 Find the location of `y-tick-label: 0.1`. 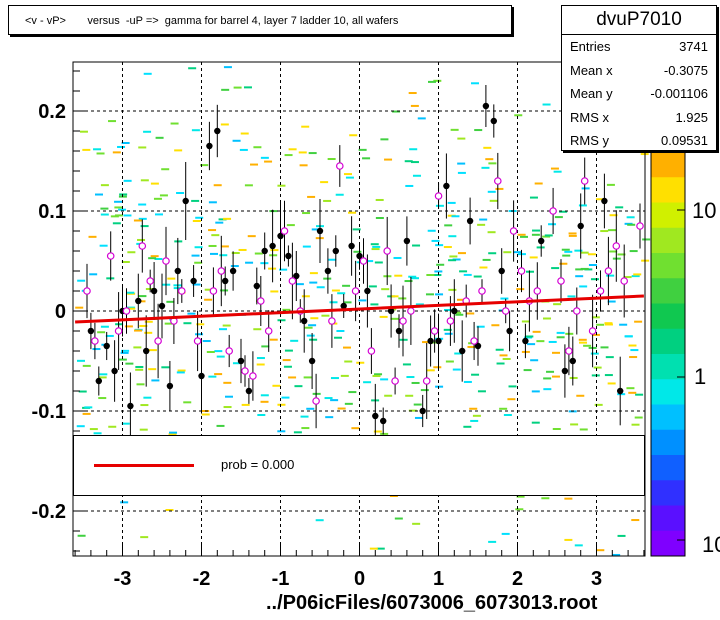

y-tick-label: 0.1 is located at coordinates (52, 212).